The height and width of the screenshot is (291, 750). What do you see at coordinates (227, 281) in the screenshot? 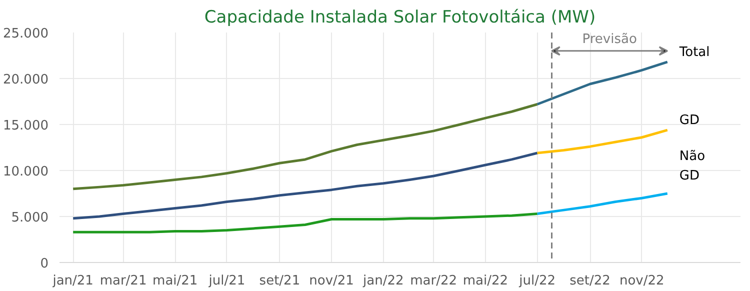
I see `x-tick-label: jul/21` at bounding box center [227, 281].